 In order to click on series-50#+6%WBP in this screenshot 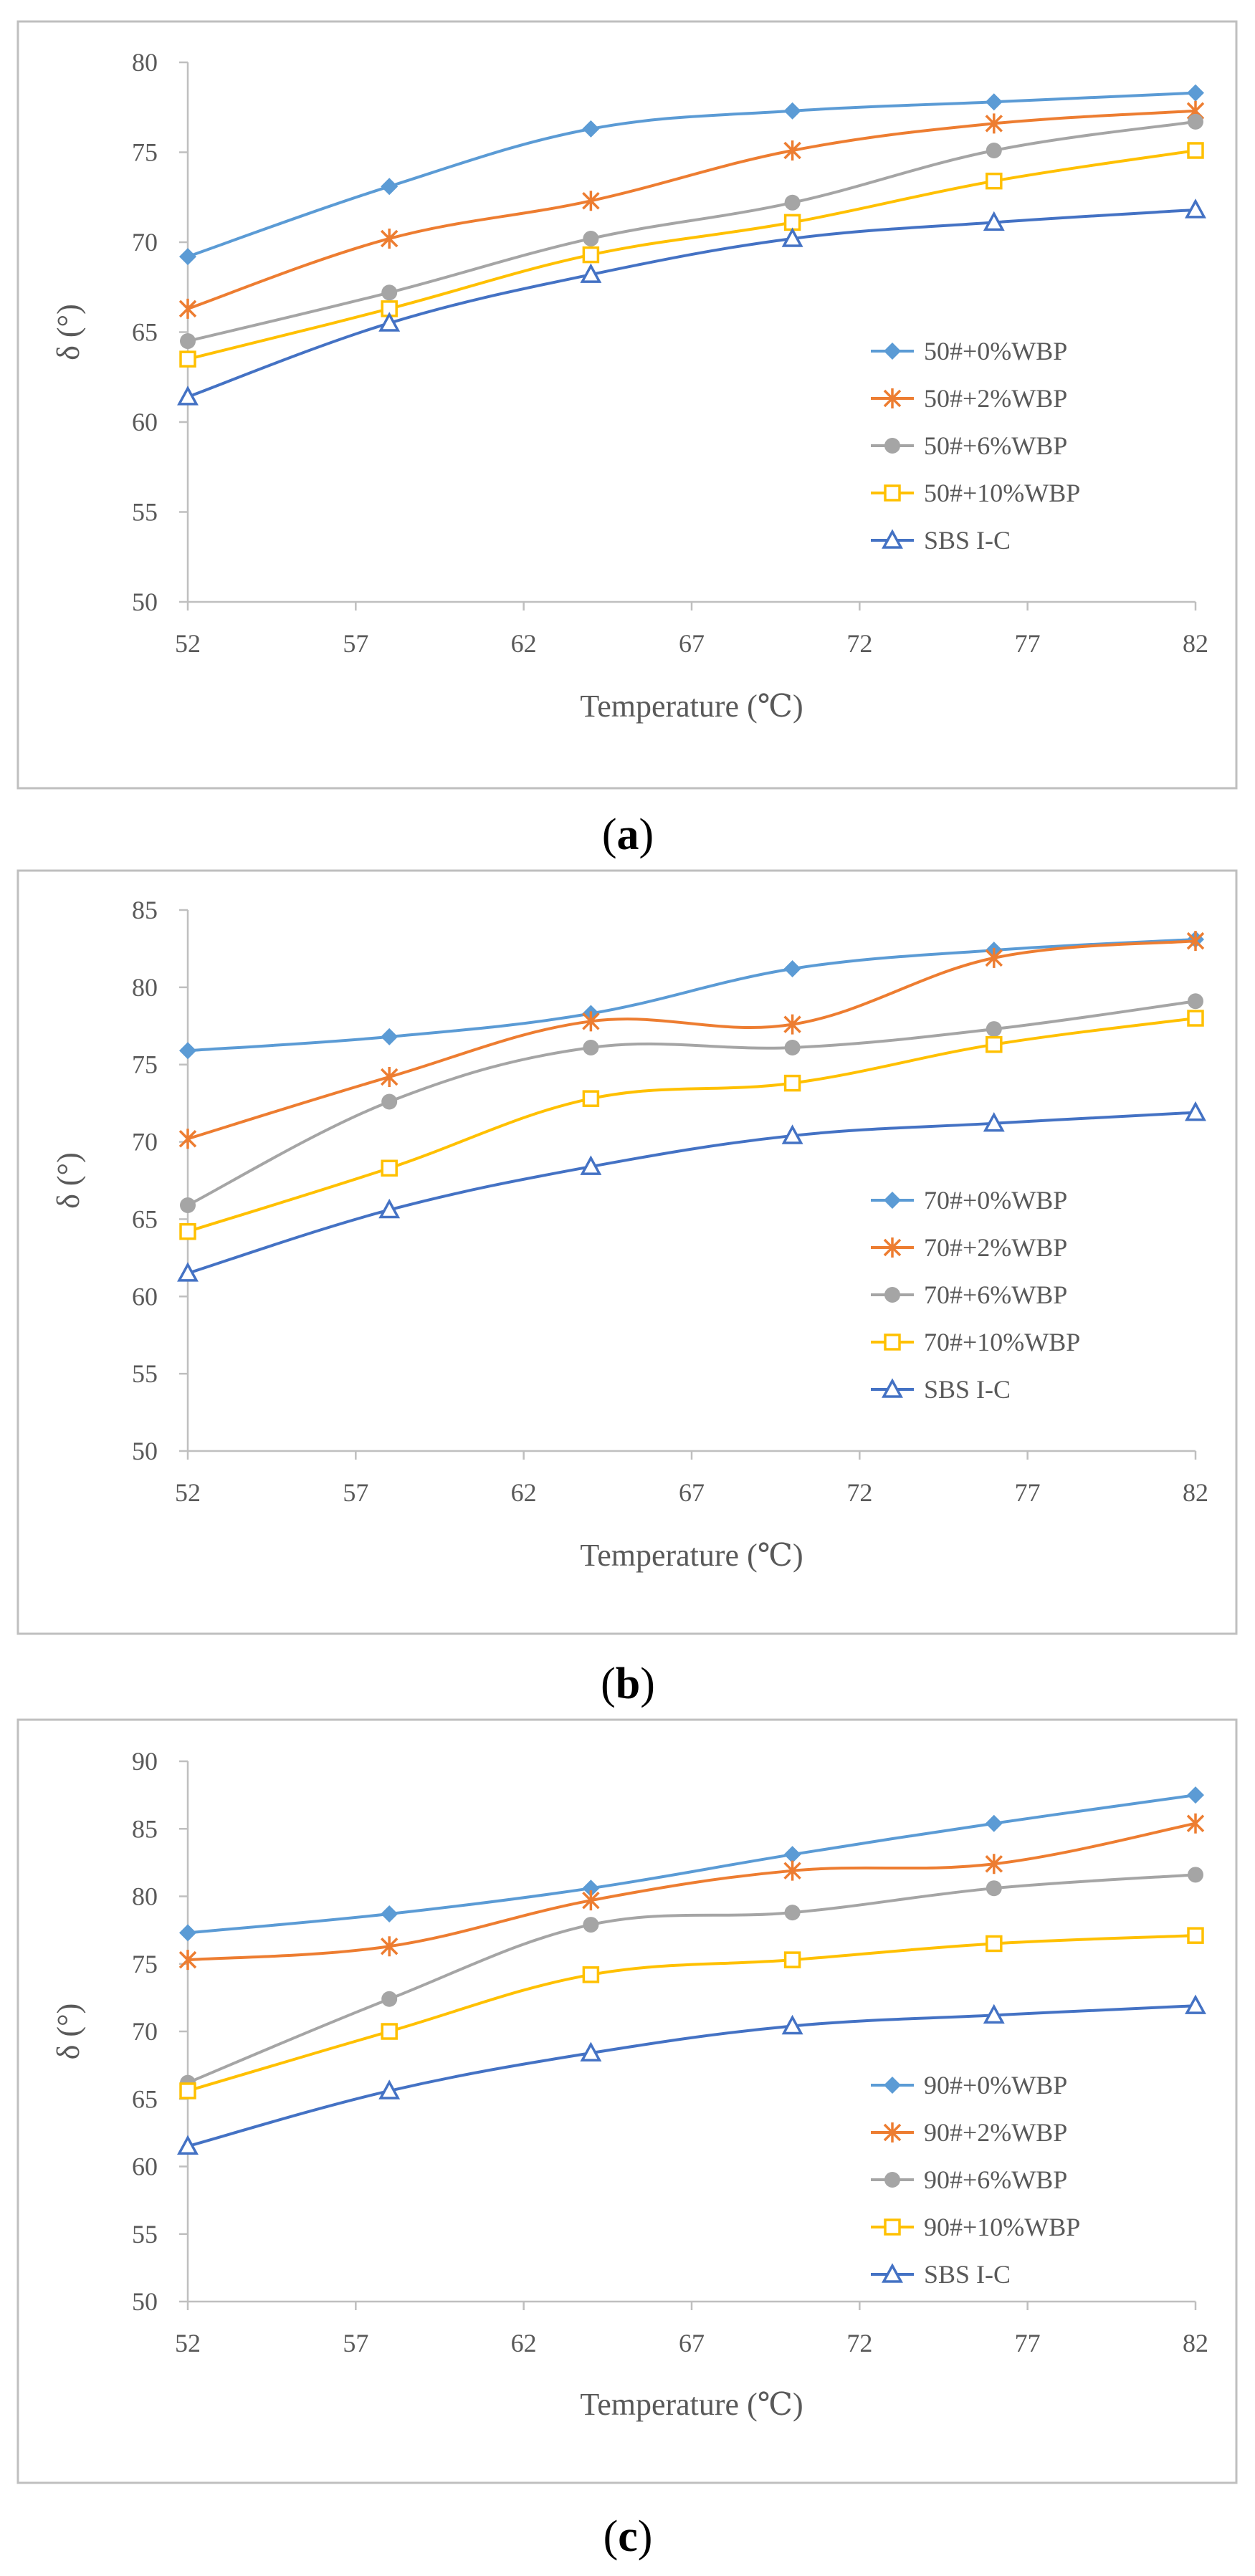, I will do `click(691, 232)`.